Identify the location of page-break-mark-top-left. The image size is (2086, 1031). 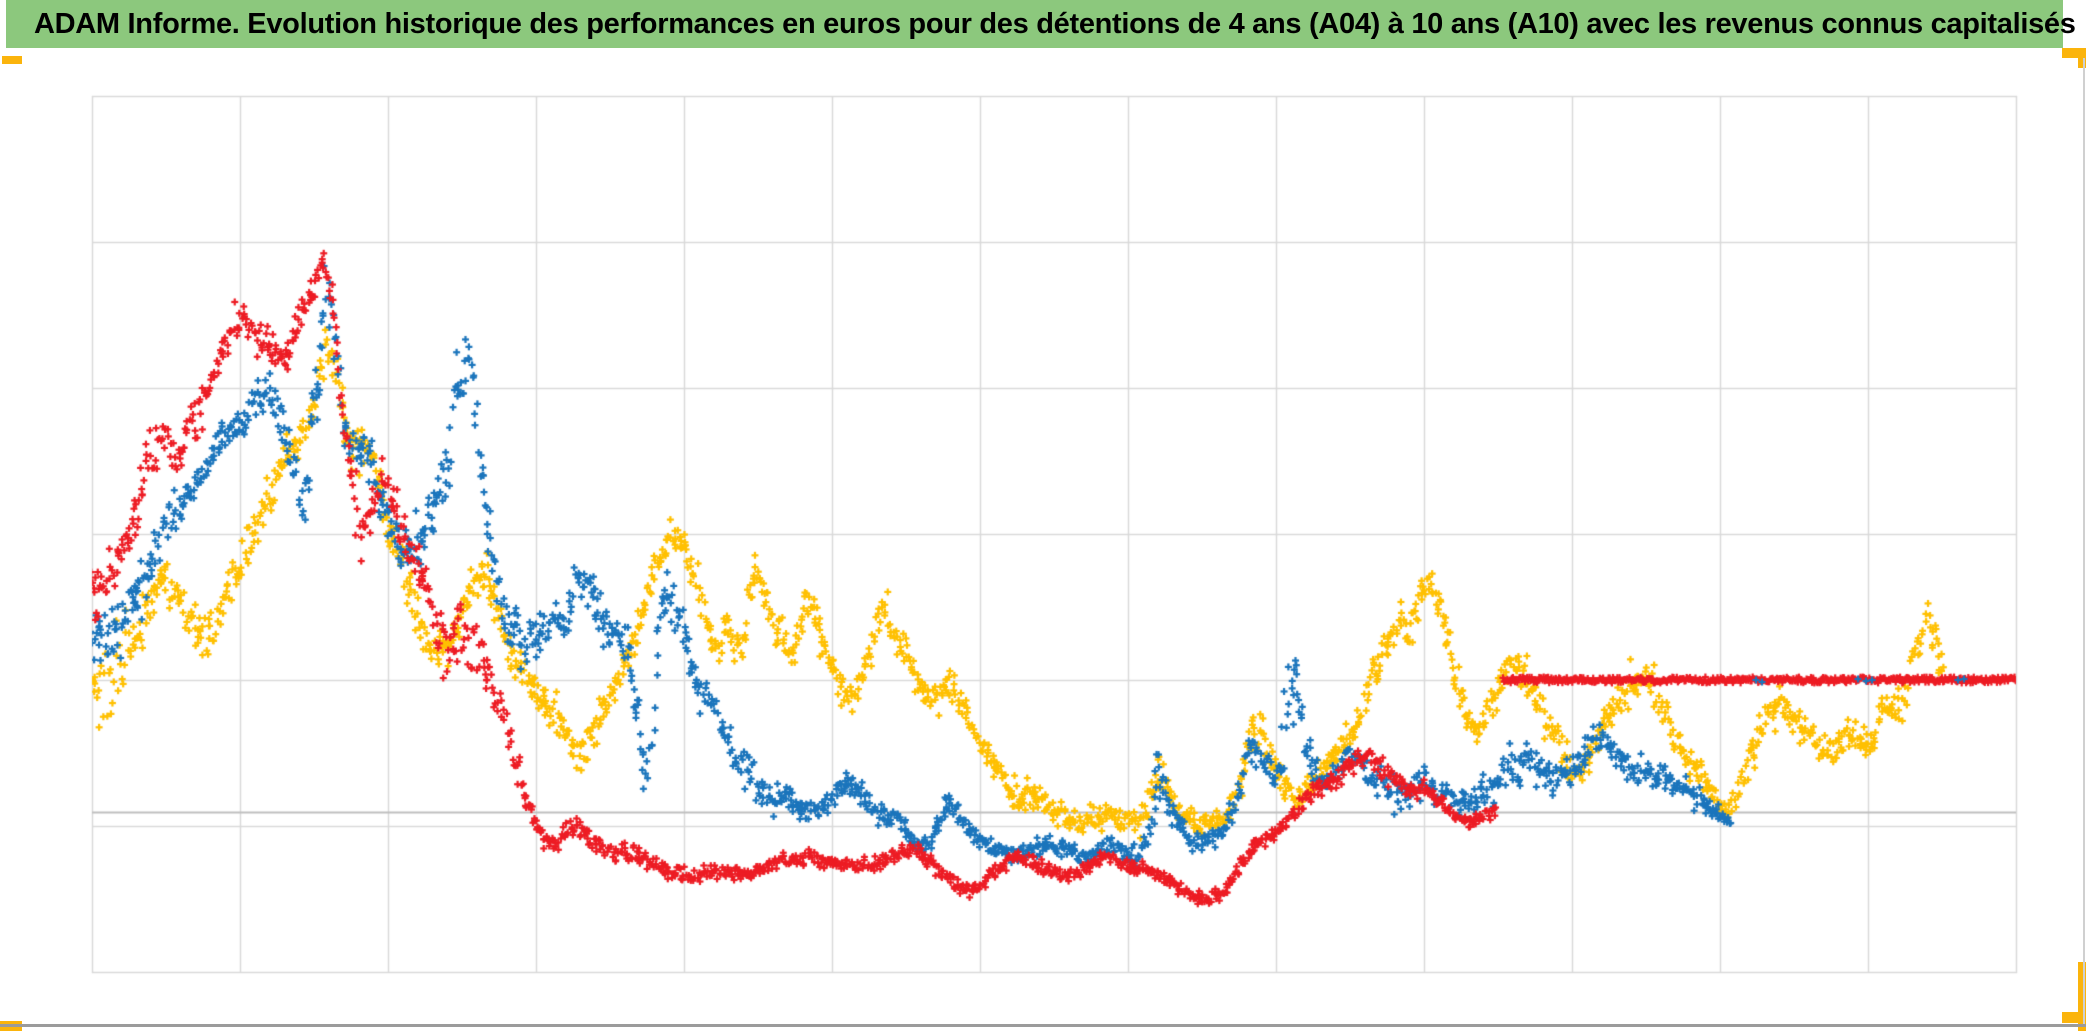
(12, 60).